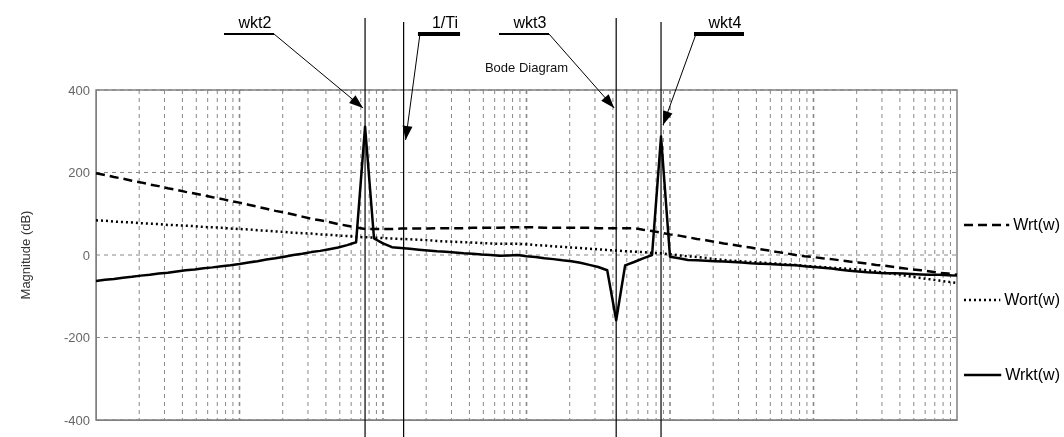 The width and height of the screenshot is (1064, 437). I want to click on y-tick-label: 200, so click(79, 173).